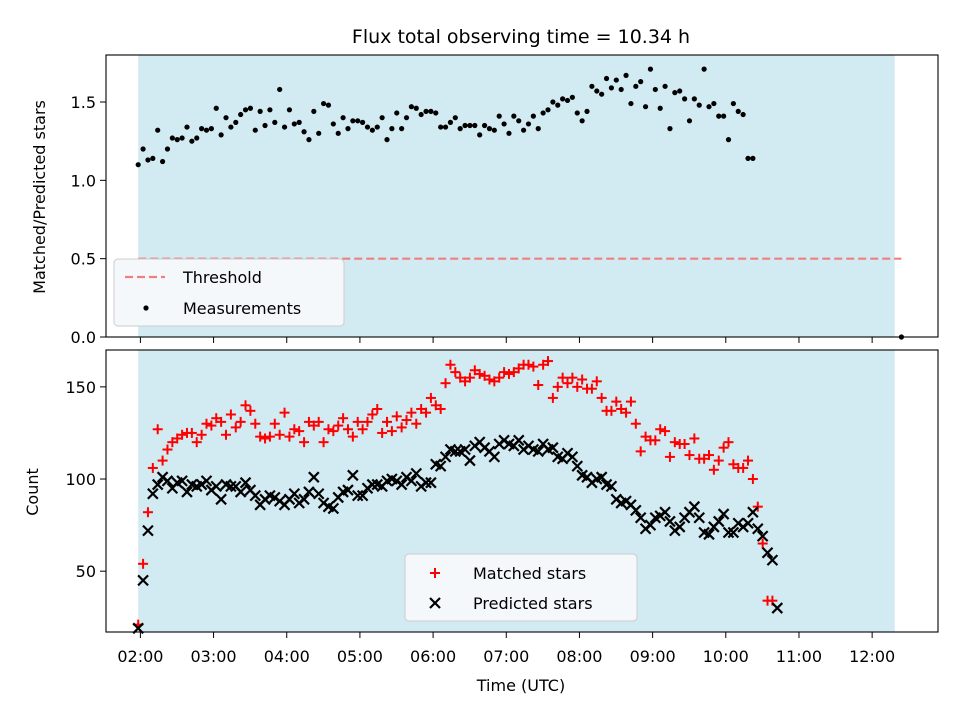  What do you see at coordinates (433, 656) in the screenshot?
I see `x-tick-label: 06:00` at bounding box center [433, 656].